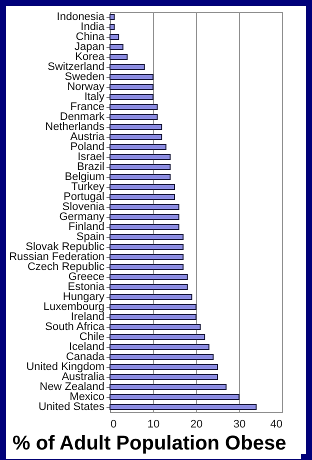  I want to click on y-tick-label: Korea, so click(90, 57).